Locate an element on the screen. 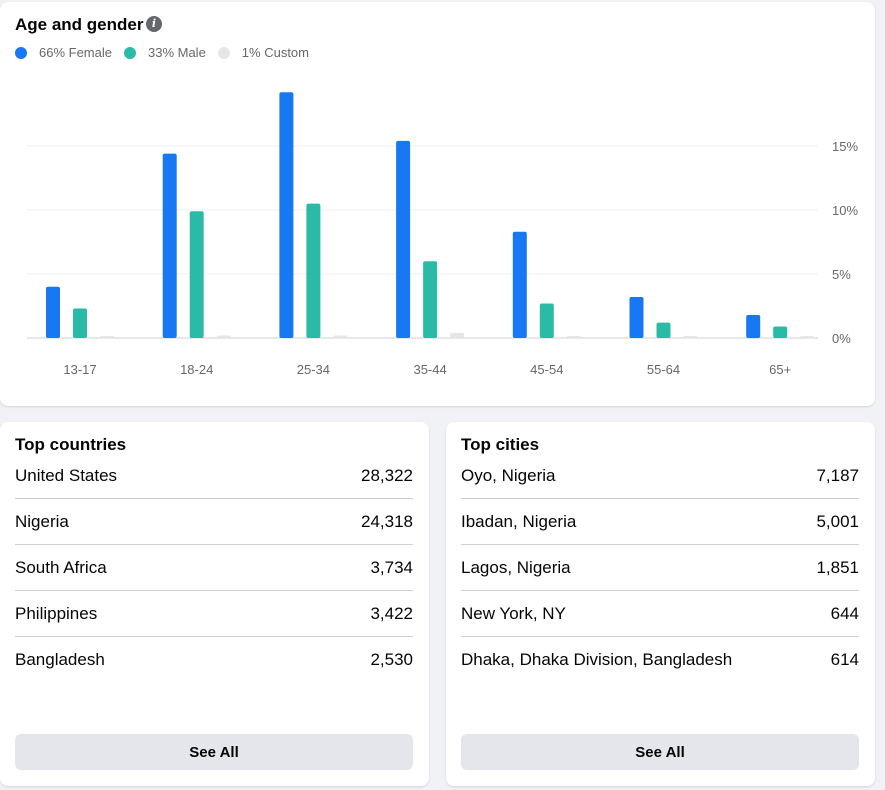 The image size is (885, 790). info-icon: i is located at coordinates (154, 24).